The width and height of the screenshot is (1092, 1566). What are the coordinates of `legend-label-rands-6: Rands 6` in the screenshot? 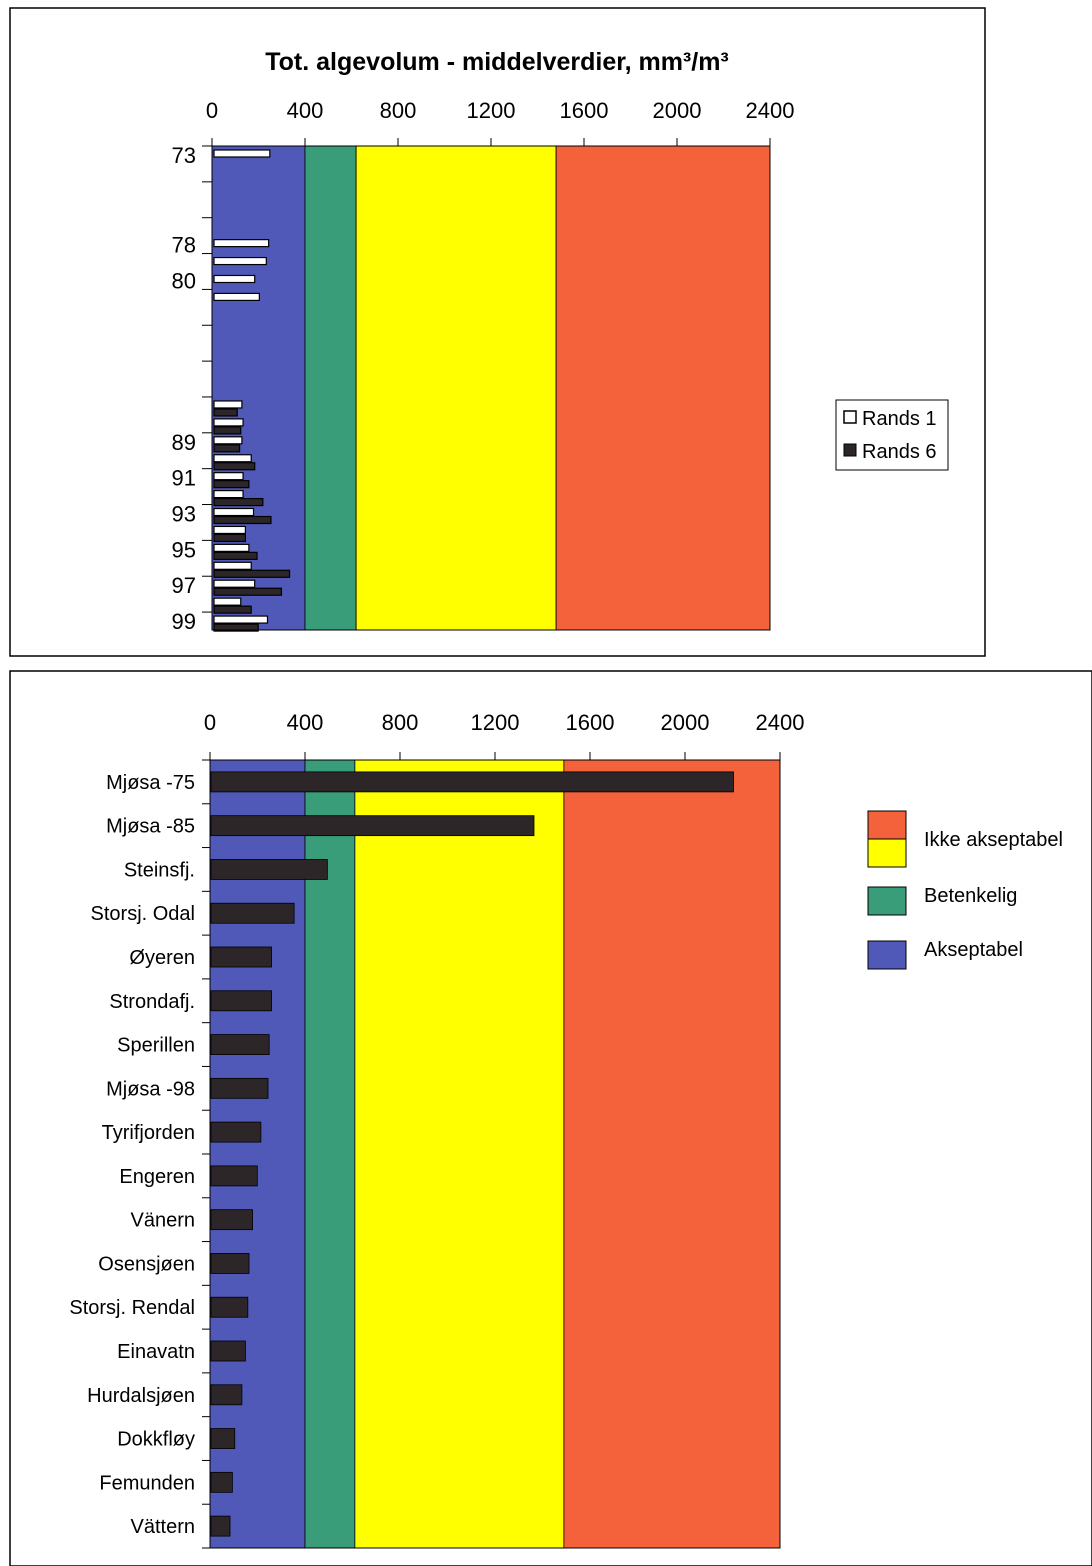 It's located at (899, 452).